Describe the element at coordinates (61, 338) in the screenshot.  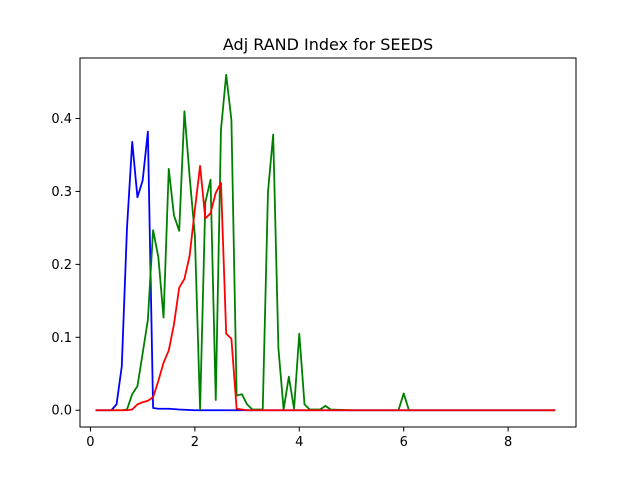
I see `y-tick-label: 0.1` at that location.